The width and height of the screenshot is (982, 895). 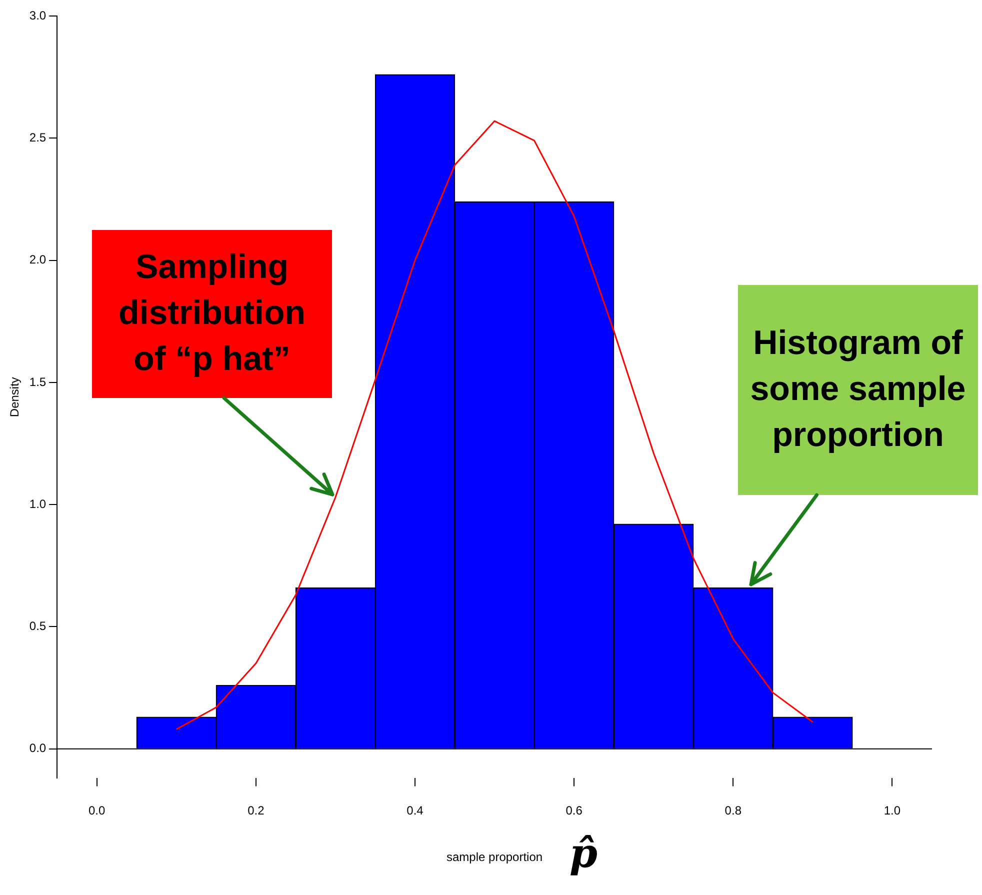 What do you see at coordinates (37, 15) in the screenshot?
I see `y-tick-label: 3.0` at bounding box center [37, 15].